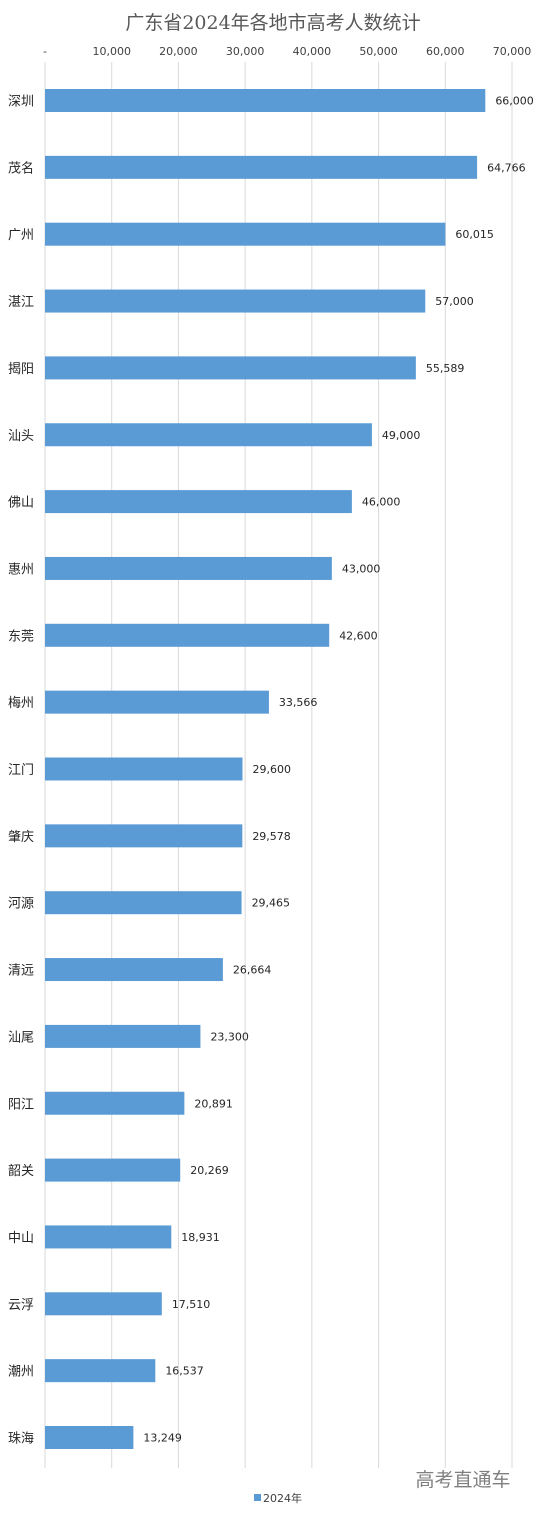 This screenshot has width=546, height=1519. I want to click on data-label: 29,465, so click(271, 903).